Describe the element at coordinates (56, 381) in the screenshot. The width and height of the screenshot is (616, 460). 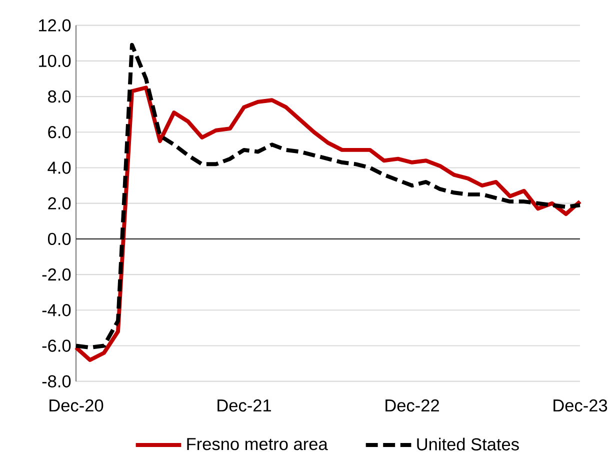
I see `y-tick-label: -8.0` at that location.